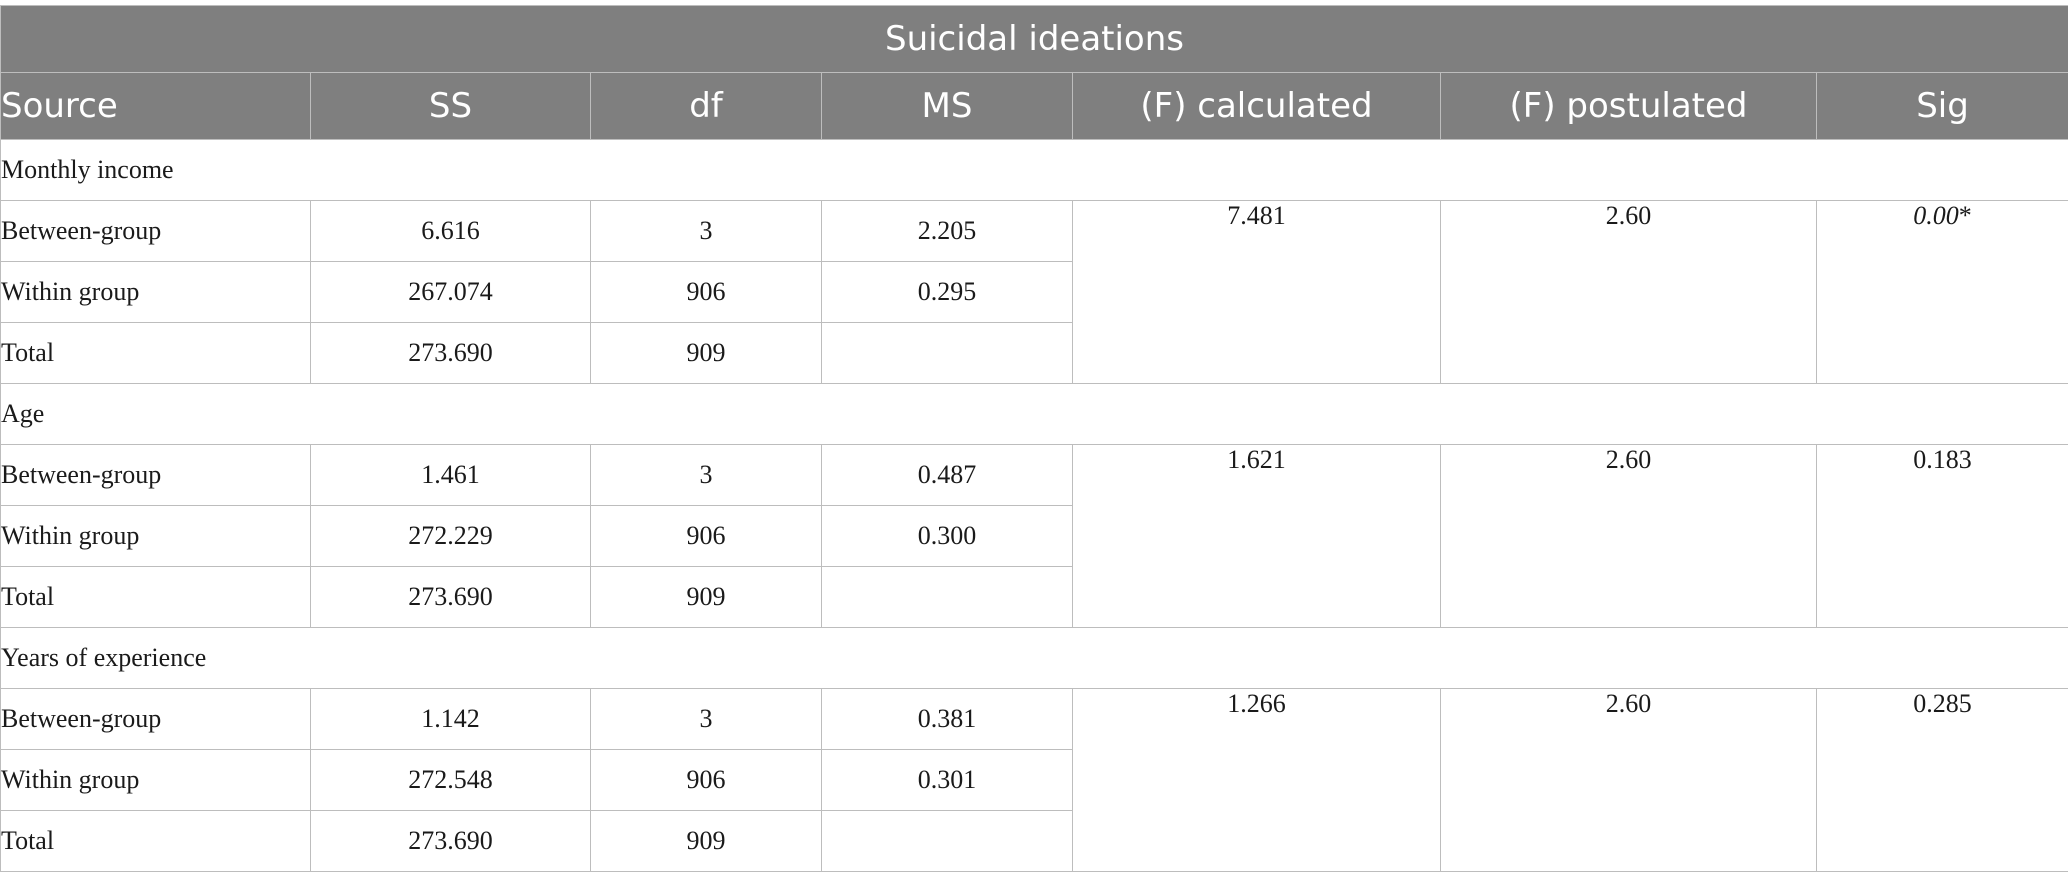 The width and height of the screenshot is (2068, 896). What do you see at coordinates (1256, 292) in the screenshot?
I see `f-calculated-cell: 7.481` at bounding box center [1256, 292].